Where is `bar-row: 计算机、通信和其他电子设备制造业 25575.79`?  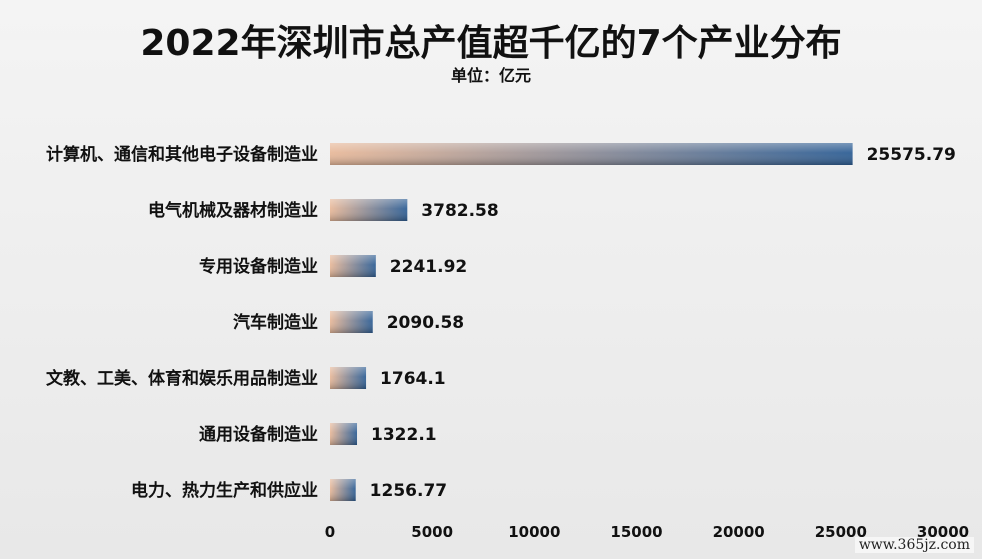
bar-row: 计算机、通信和其他电子设备制造业 25575.79 is located at coordinates (501, 154).